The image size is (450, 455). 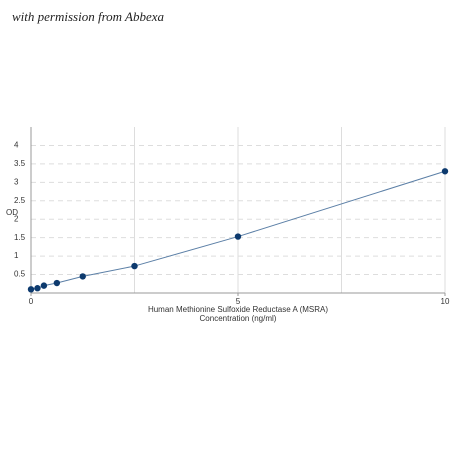 What do you see at coordinates (31, 301) in the screenshot?
I see `x-tick-label: 0` at bounding box center [31, 301].